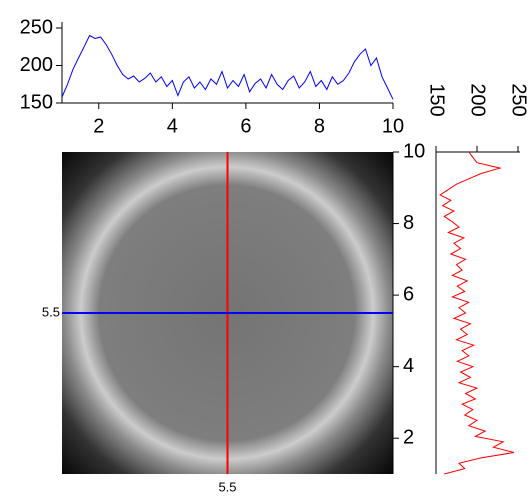 This screenshot has height=498, width=531. I want to click on y-tick-label: 200, so click(36, 65).